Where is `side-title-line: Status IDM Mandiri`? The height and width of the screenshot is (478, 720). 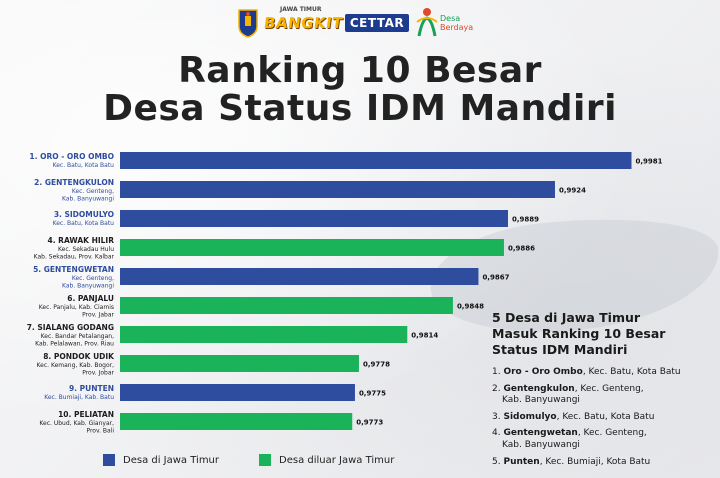 side-title-line: Status IDM Mandiri is located at coordinates (560, 349).